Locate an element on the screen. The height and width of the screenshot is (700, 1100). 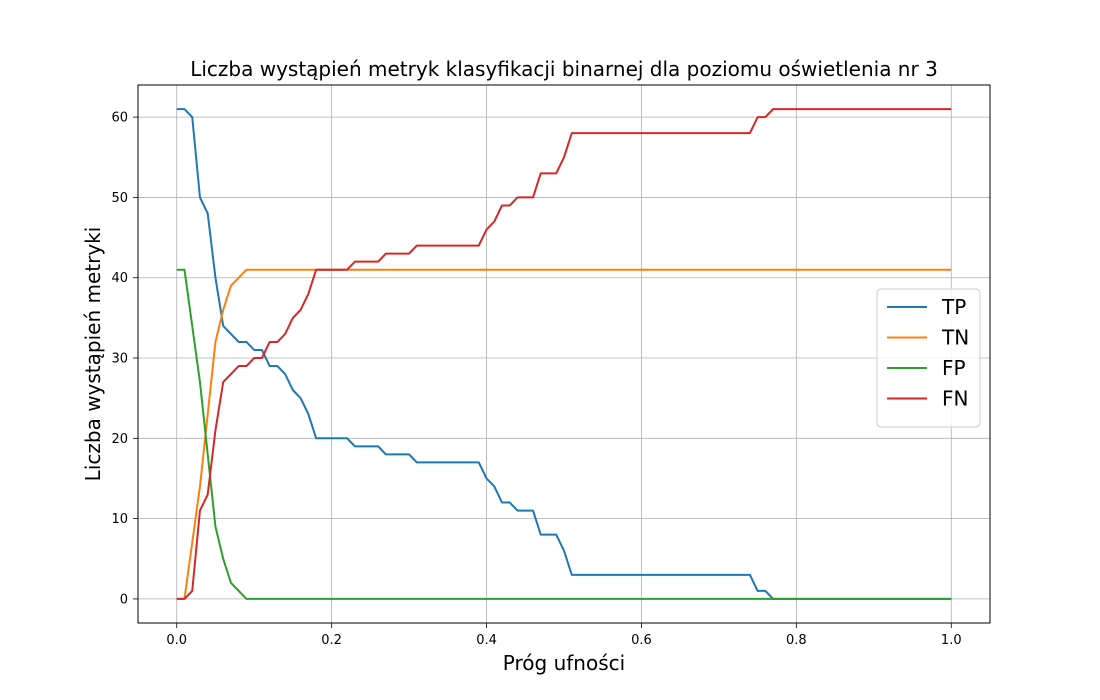
legend-box is located at coordinates (928, 358).